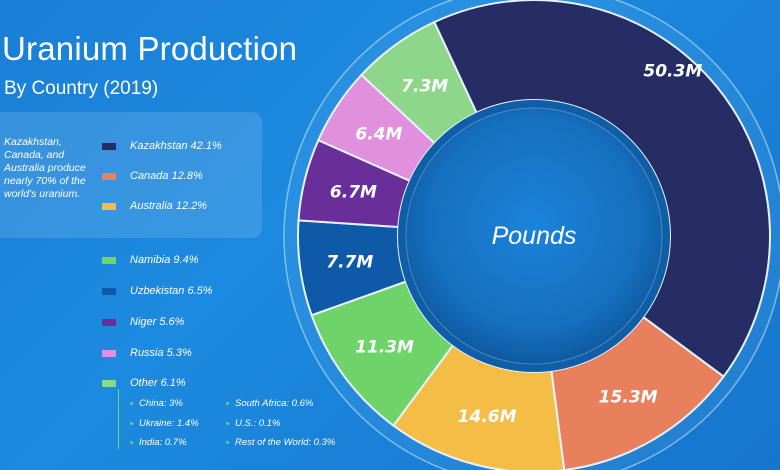 The image size is (780, 470). I want to click on legend-item-other: Other 6.1%, so click(144, 383).